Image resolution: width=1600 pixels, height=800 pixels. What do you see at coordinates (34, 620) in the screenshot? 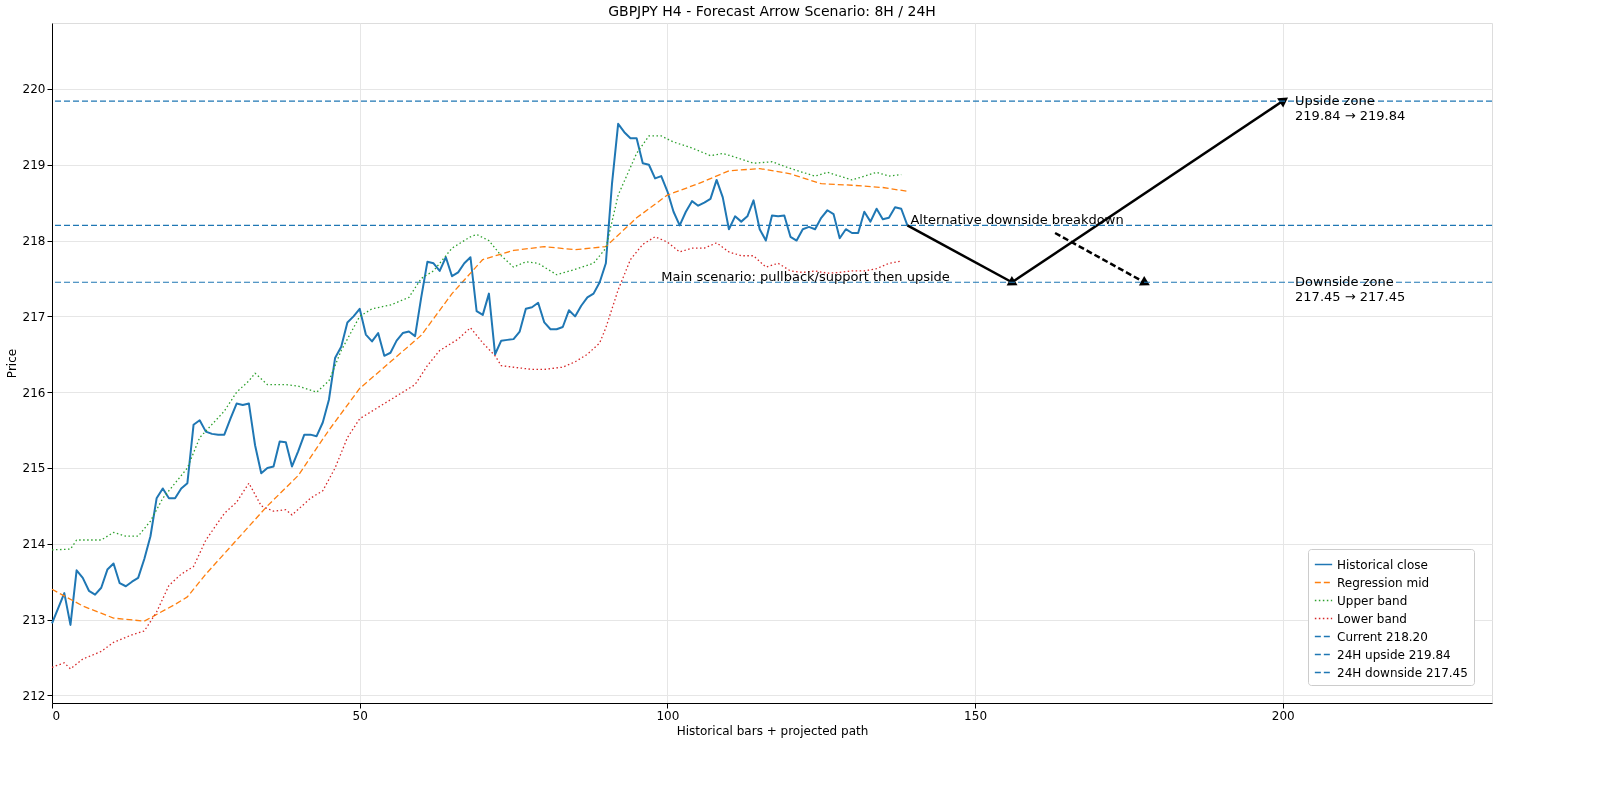
I see `y-tick-label: 213` at bounding box center [34, 620].